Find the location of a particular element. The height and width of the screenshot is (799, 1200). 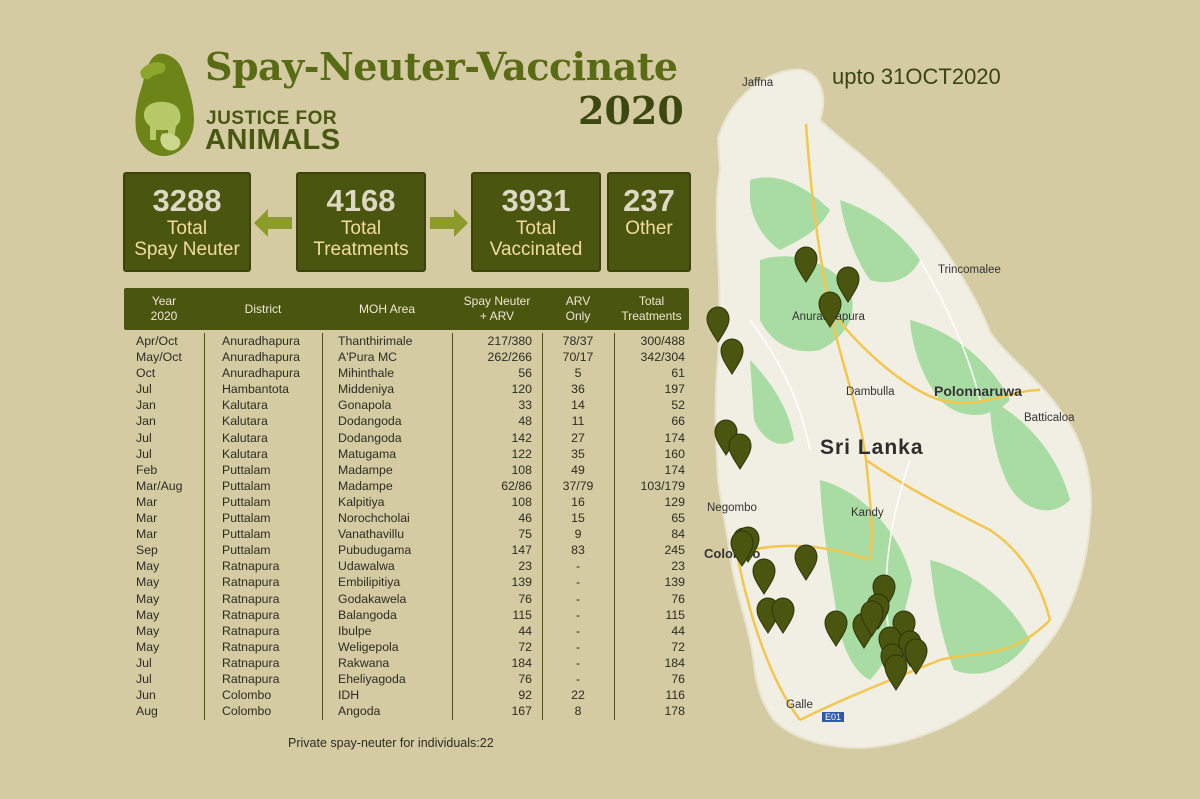

table-cell: 36 is located at coordinates (578, 389).